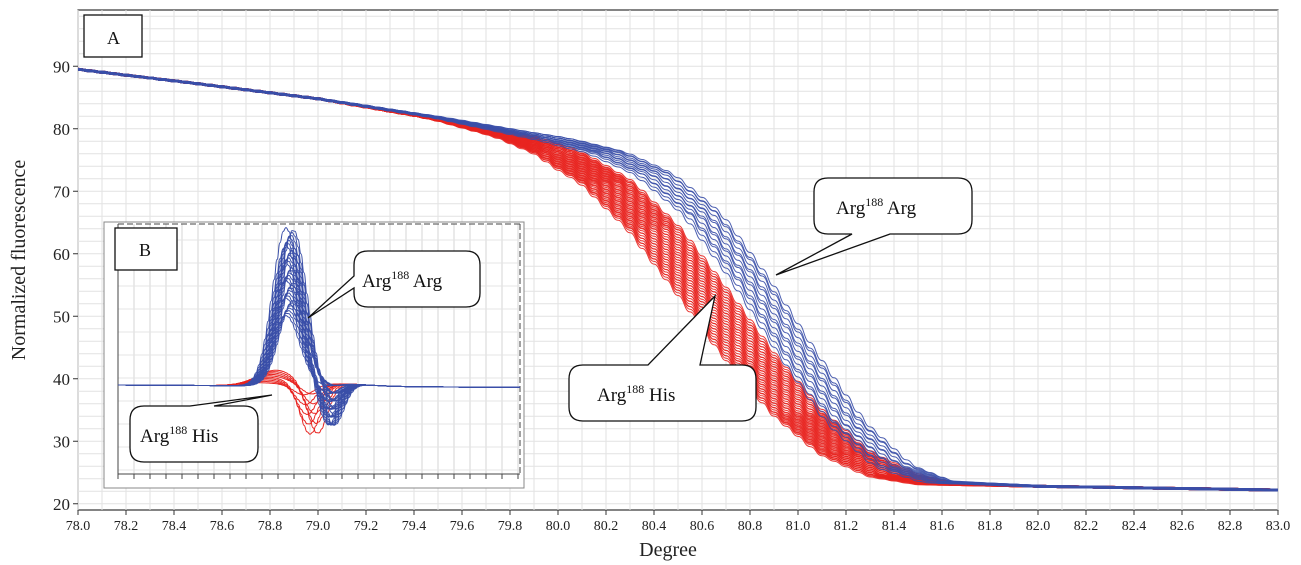 This screenshot has width=1301, height=565. I want to click on inset-curves, so click(319, 331).